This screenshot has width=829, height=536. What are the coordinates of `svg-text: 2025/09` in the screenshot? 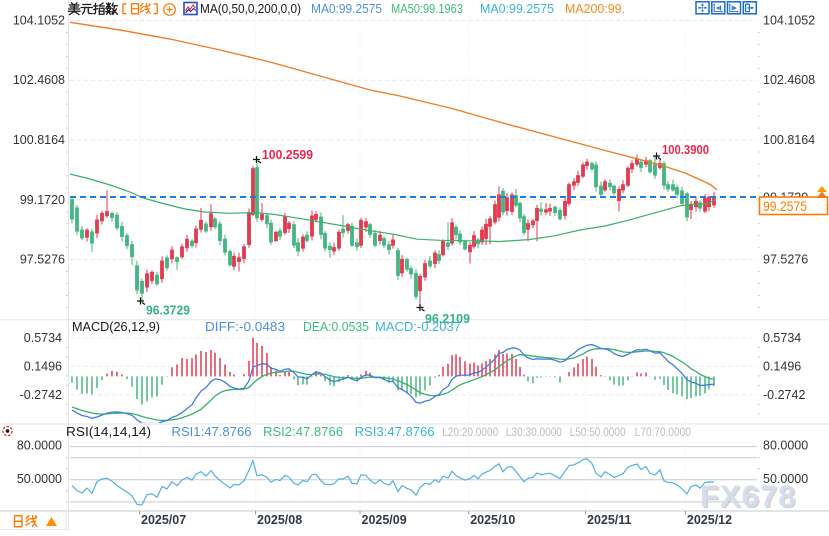 It's located at (384, 520).